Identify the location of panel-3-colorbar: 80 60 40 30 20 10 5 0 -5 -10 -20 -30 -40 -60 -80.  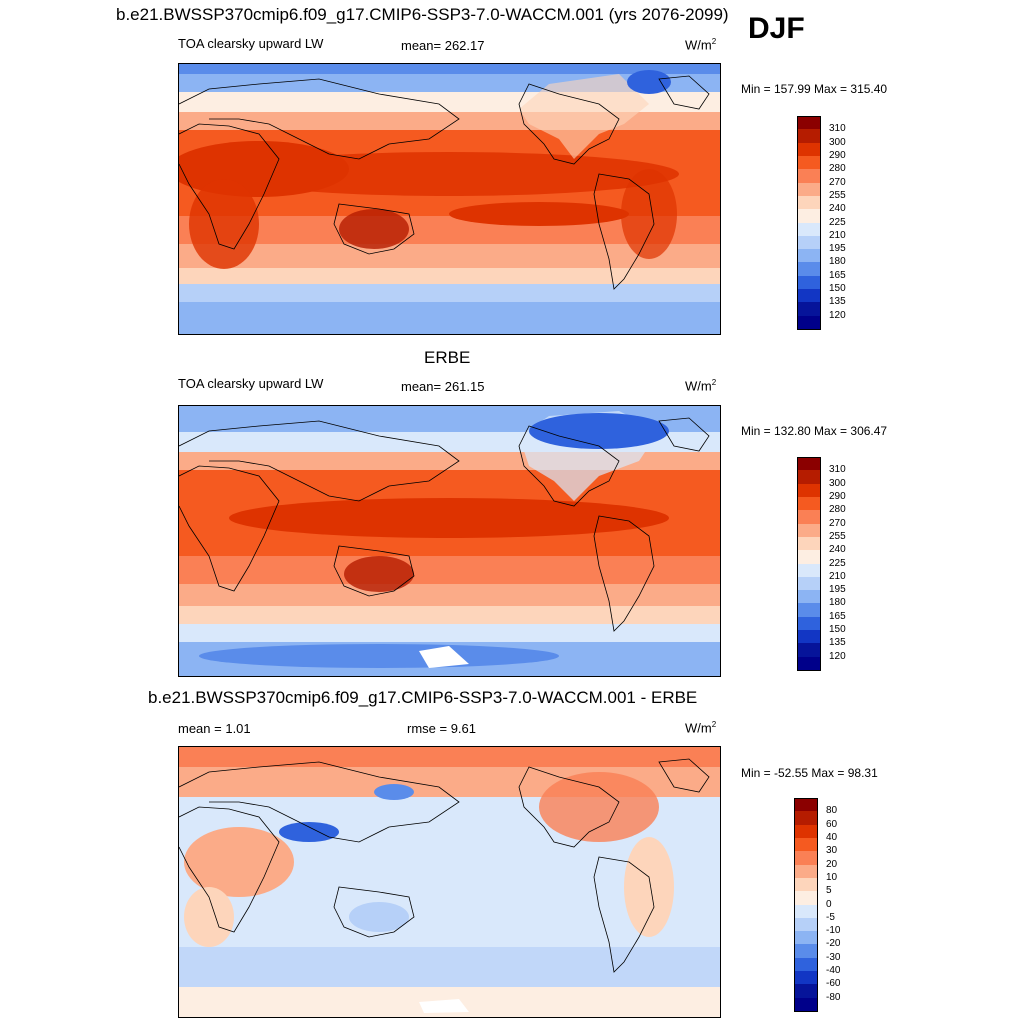
(824, 905).